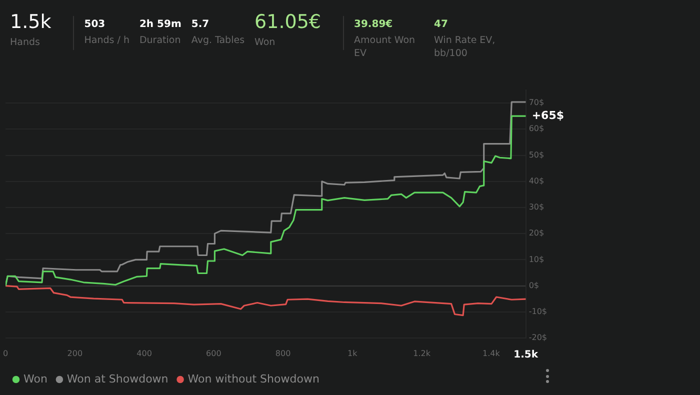  I want to click on y-tick-label: 50$, so click(536, 155).